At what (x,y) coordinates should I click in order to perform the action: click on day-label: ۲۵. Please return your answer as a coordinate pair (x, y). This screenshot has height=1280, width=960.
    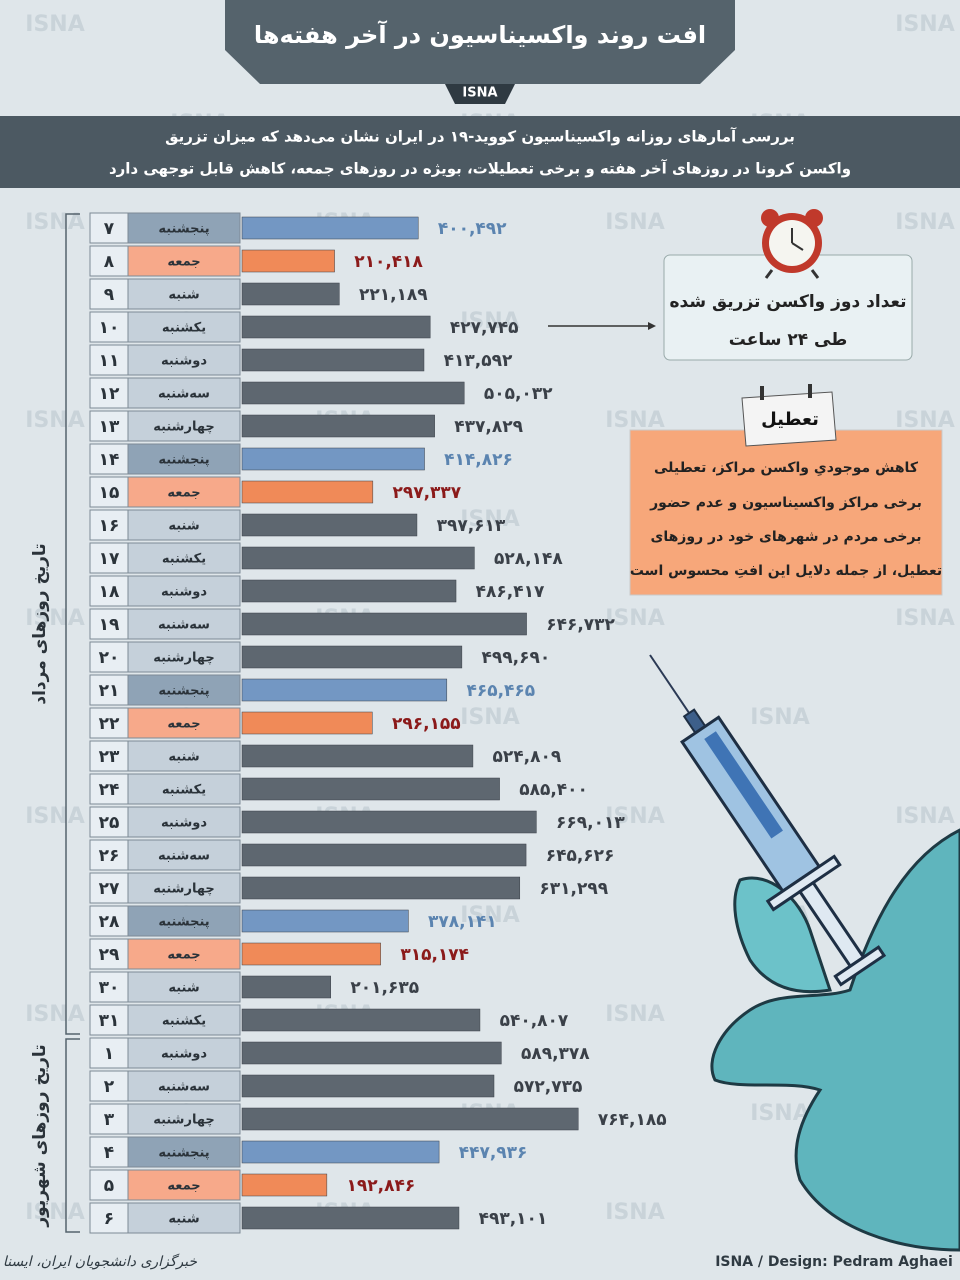
    Looking at the image, I should click on (109, 823).